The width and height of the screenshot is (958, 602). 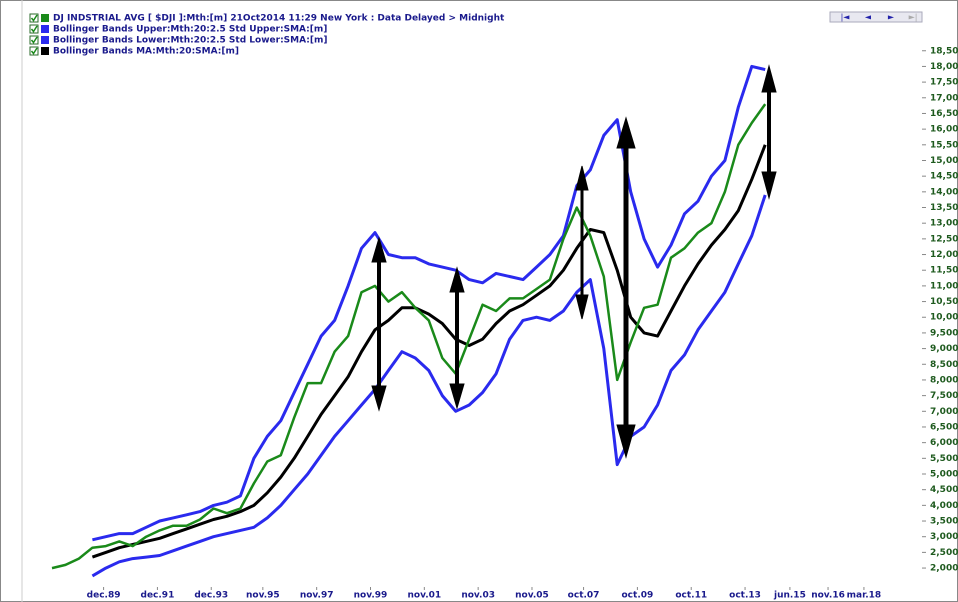 I want to click on nav-prev: ◄, so click(x=868, y=17).